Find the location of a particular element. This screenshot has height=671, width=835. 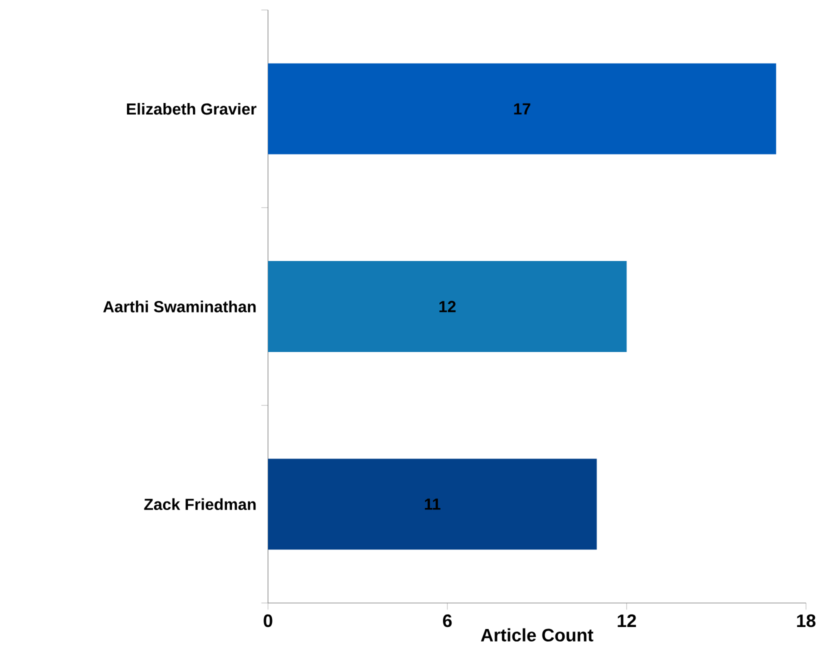

x-tick-label: 18 is located at coordinates (806, 621).